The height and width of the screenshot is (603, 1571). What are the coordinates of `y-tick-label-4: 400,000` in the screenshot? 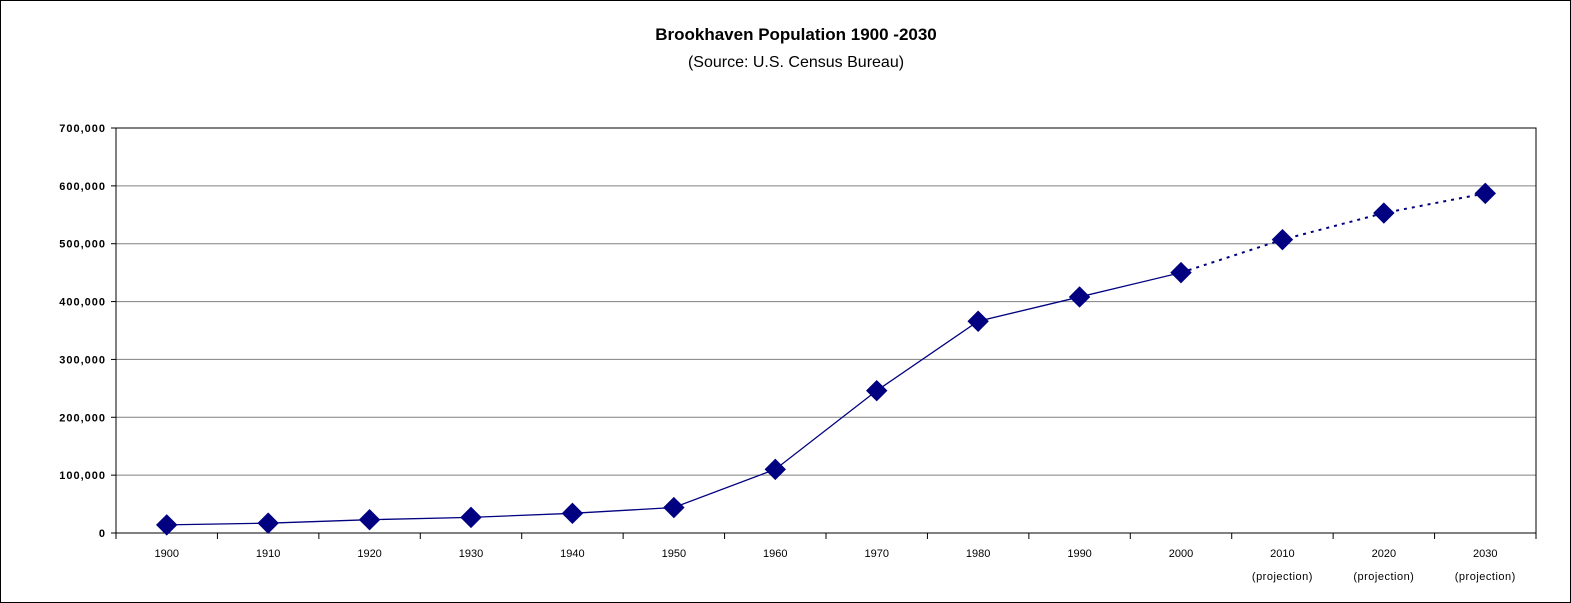 It's located at (82, 303).